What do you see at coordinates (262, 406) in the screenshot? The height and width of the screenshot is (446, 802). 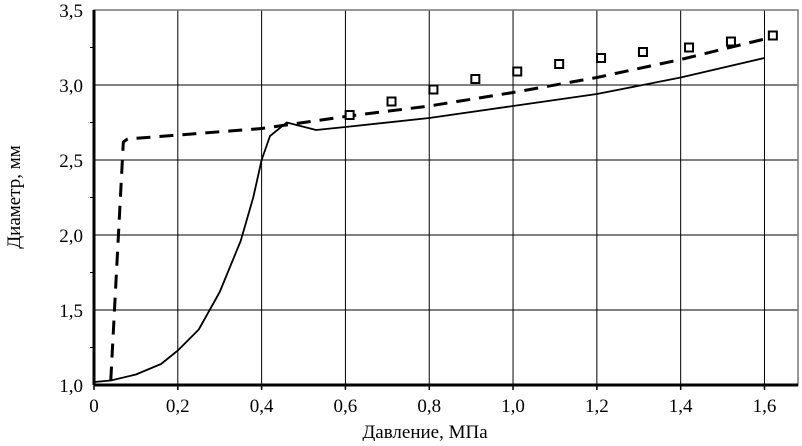 I see `x-tick-label: 0,4` at bounding box center [262, 406].